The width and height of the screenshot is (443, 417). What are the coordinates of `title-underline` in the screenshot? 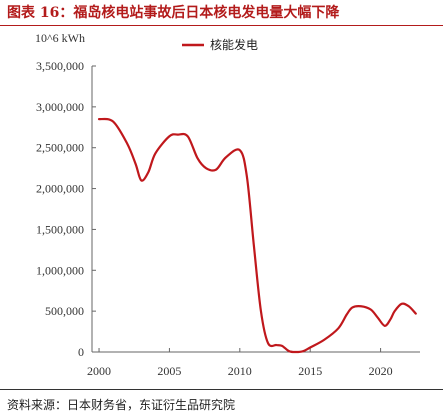 It's located at (221, 25).